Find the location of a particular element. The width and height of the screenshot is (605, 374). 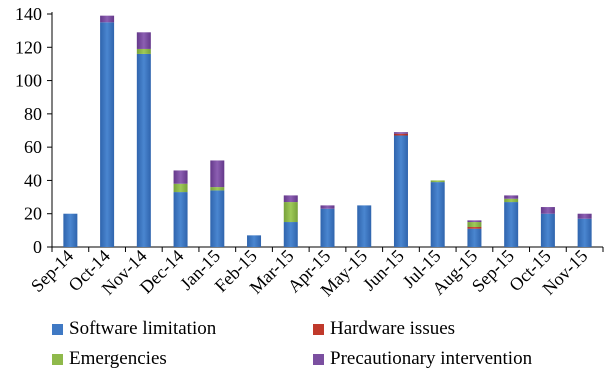

y-tick-label: 60 is located at coordinates (33, 147).